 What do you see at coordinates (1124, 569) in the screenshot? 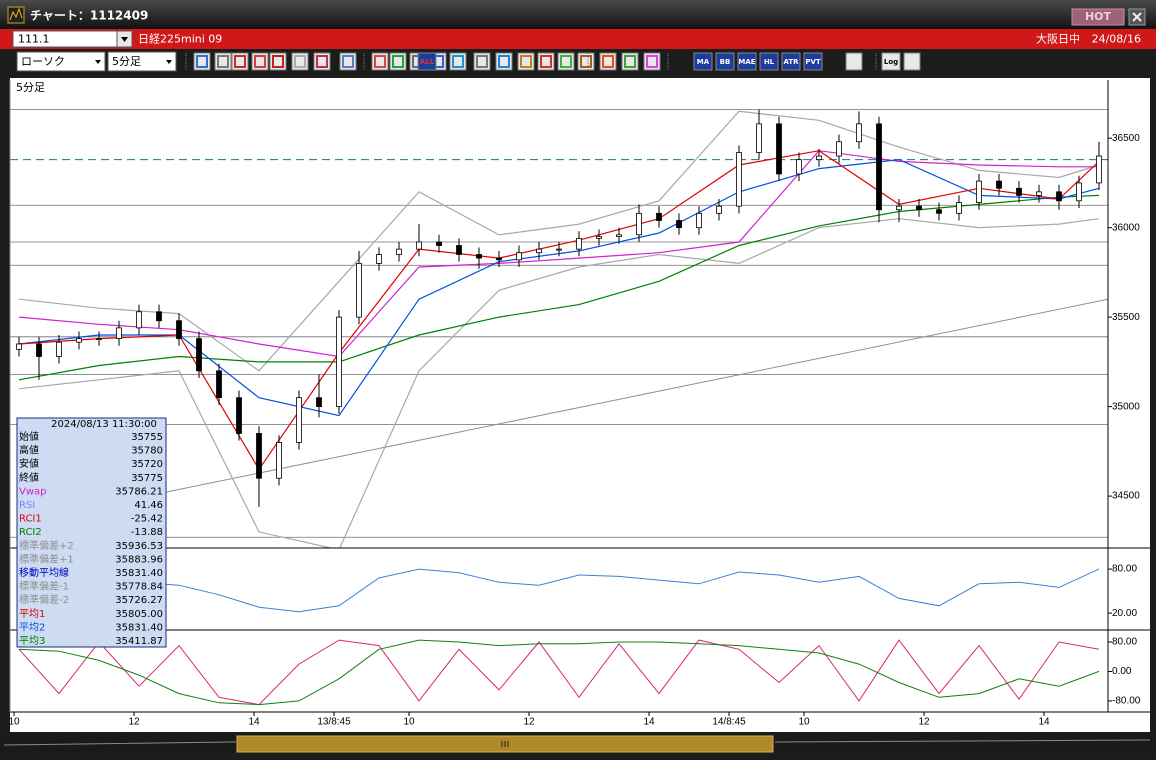
I see `y-tick-label: 80.00` at bounding box center [1124, 569].